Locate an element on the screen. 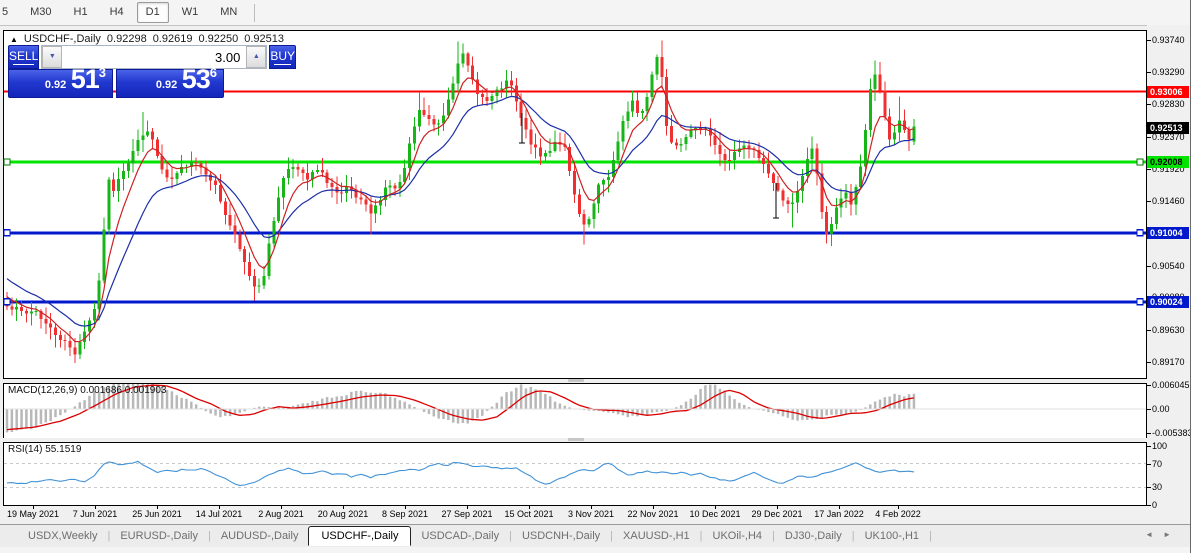 The image size is (1191, 553). price-tick-label: 0.91920 is located at coordinates (1166, 169).